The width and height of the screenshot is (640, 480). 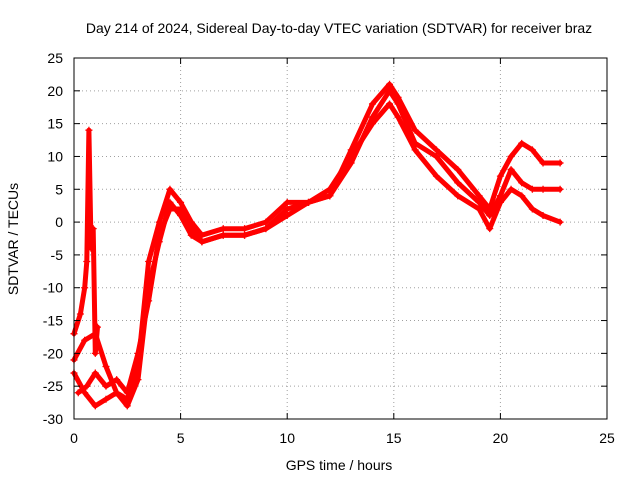 What do you see at coordinates (55, 124) in the screenshot?
I see `y-tick-label: 15` at bounding box center [55, 124].